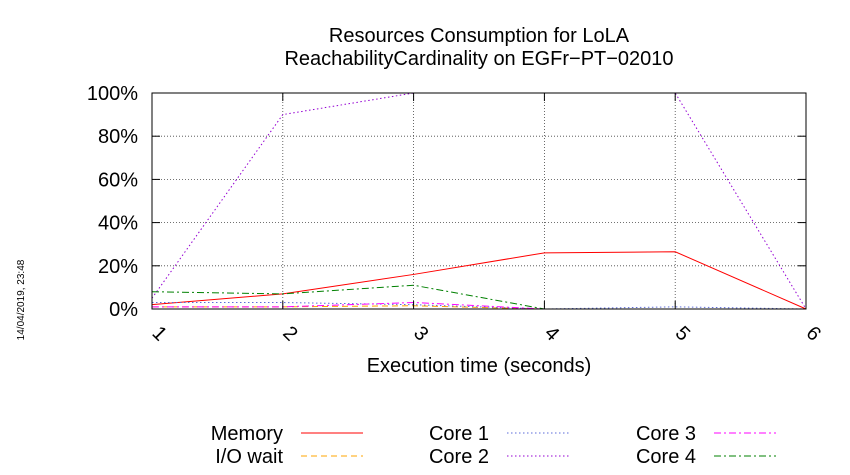 The height and width of the screenshot is (475, 850). I want to click on legend-label: I/O wait, so click(249, 457).